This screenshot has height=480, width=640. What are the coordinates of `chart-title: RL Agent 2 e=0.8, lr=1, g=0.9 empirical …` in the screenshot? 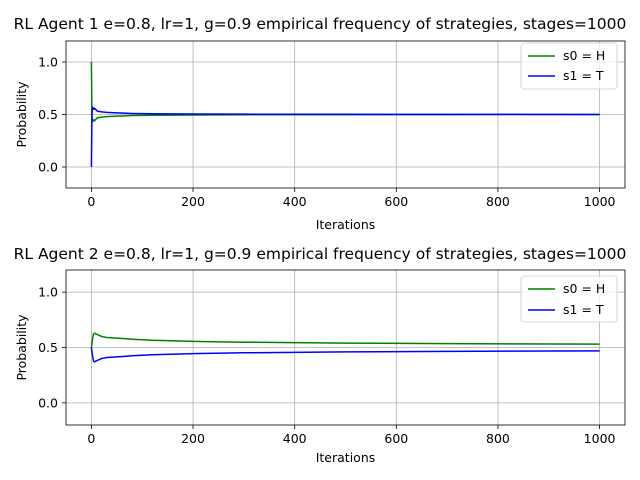 It's located at (320, 254).